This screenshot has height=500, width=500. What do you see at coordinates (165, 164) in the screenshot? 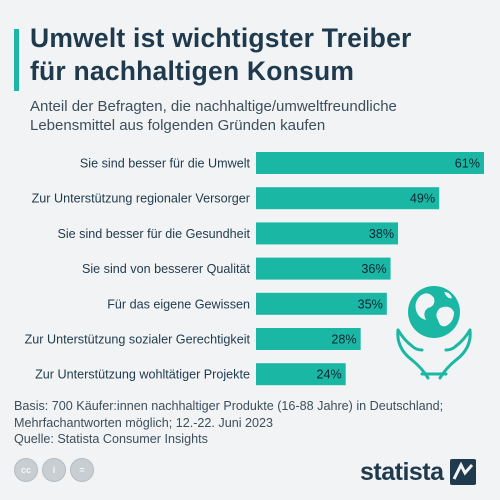
I see `category-label: Sie sind besser für die Umwelt` at bounding box center [165, 164].